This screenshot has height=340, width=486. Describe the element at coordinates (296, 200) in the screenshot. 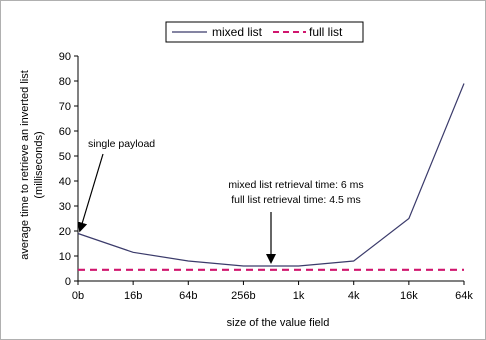

I see `annotation-retrieval-times-line: full list retrieval time: 4.5 ms` at that location.